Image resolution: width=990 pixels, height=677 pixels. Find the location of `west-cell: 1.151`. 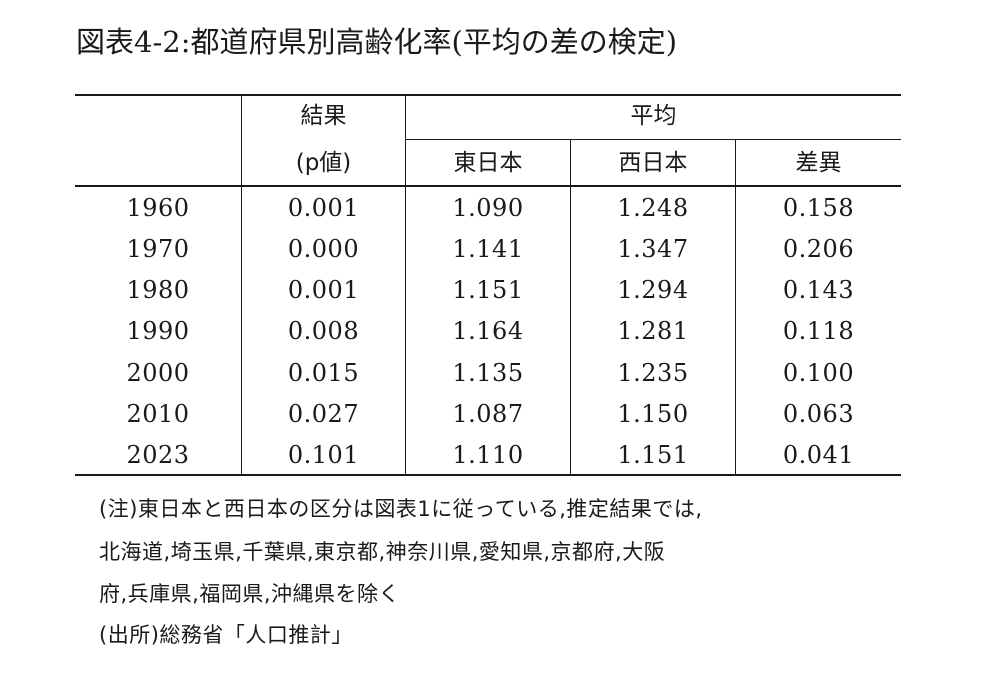

west-cell: 1.151 is located at coordinates (653, 455).